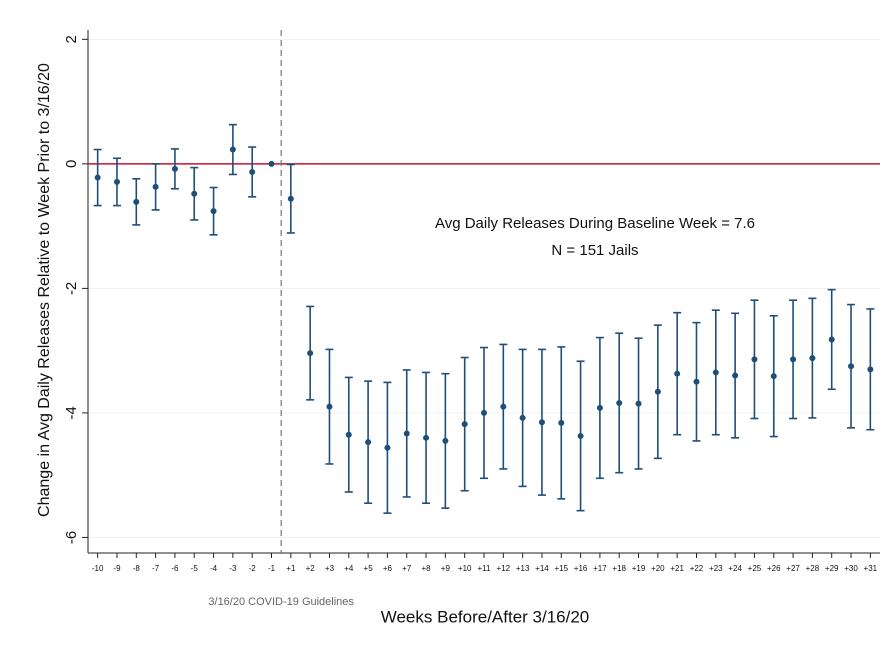 This screenshot has width=893, height=656. Describe the element at coordinates (71, 39) in the screenshot. I see `y-tick-label: 2` at that location.